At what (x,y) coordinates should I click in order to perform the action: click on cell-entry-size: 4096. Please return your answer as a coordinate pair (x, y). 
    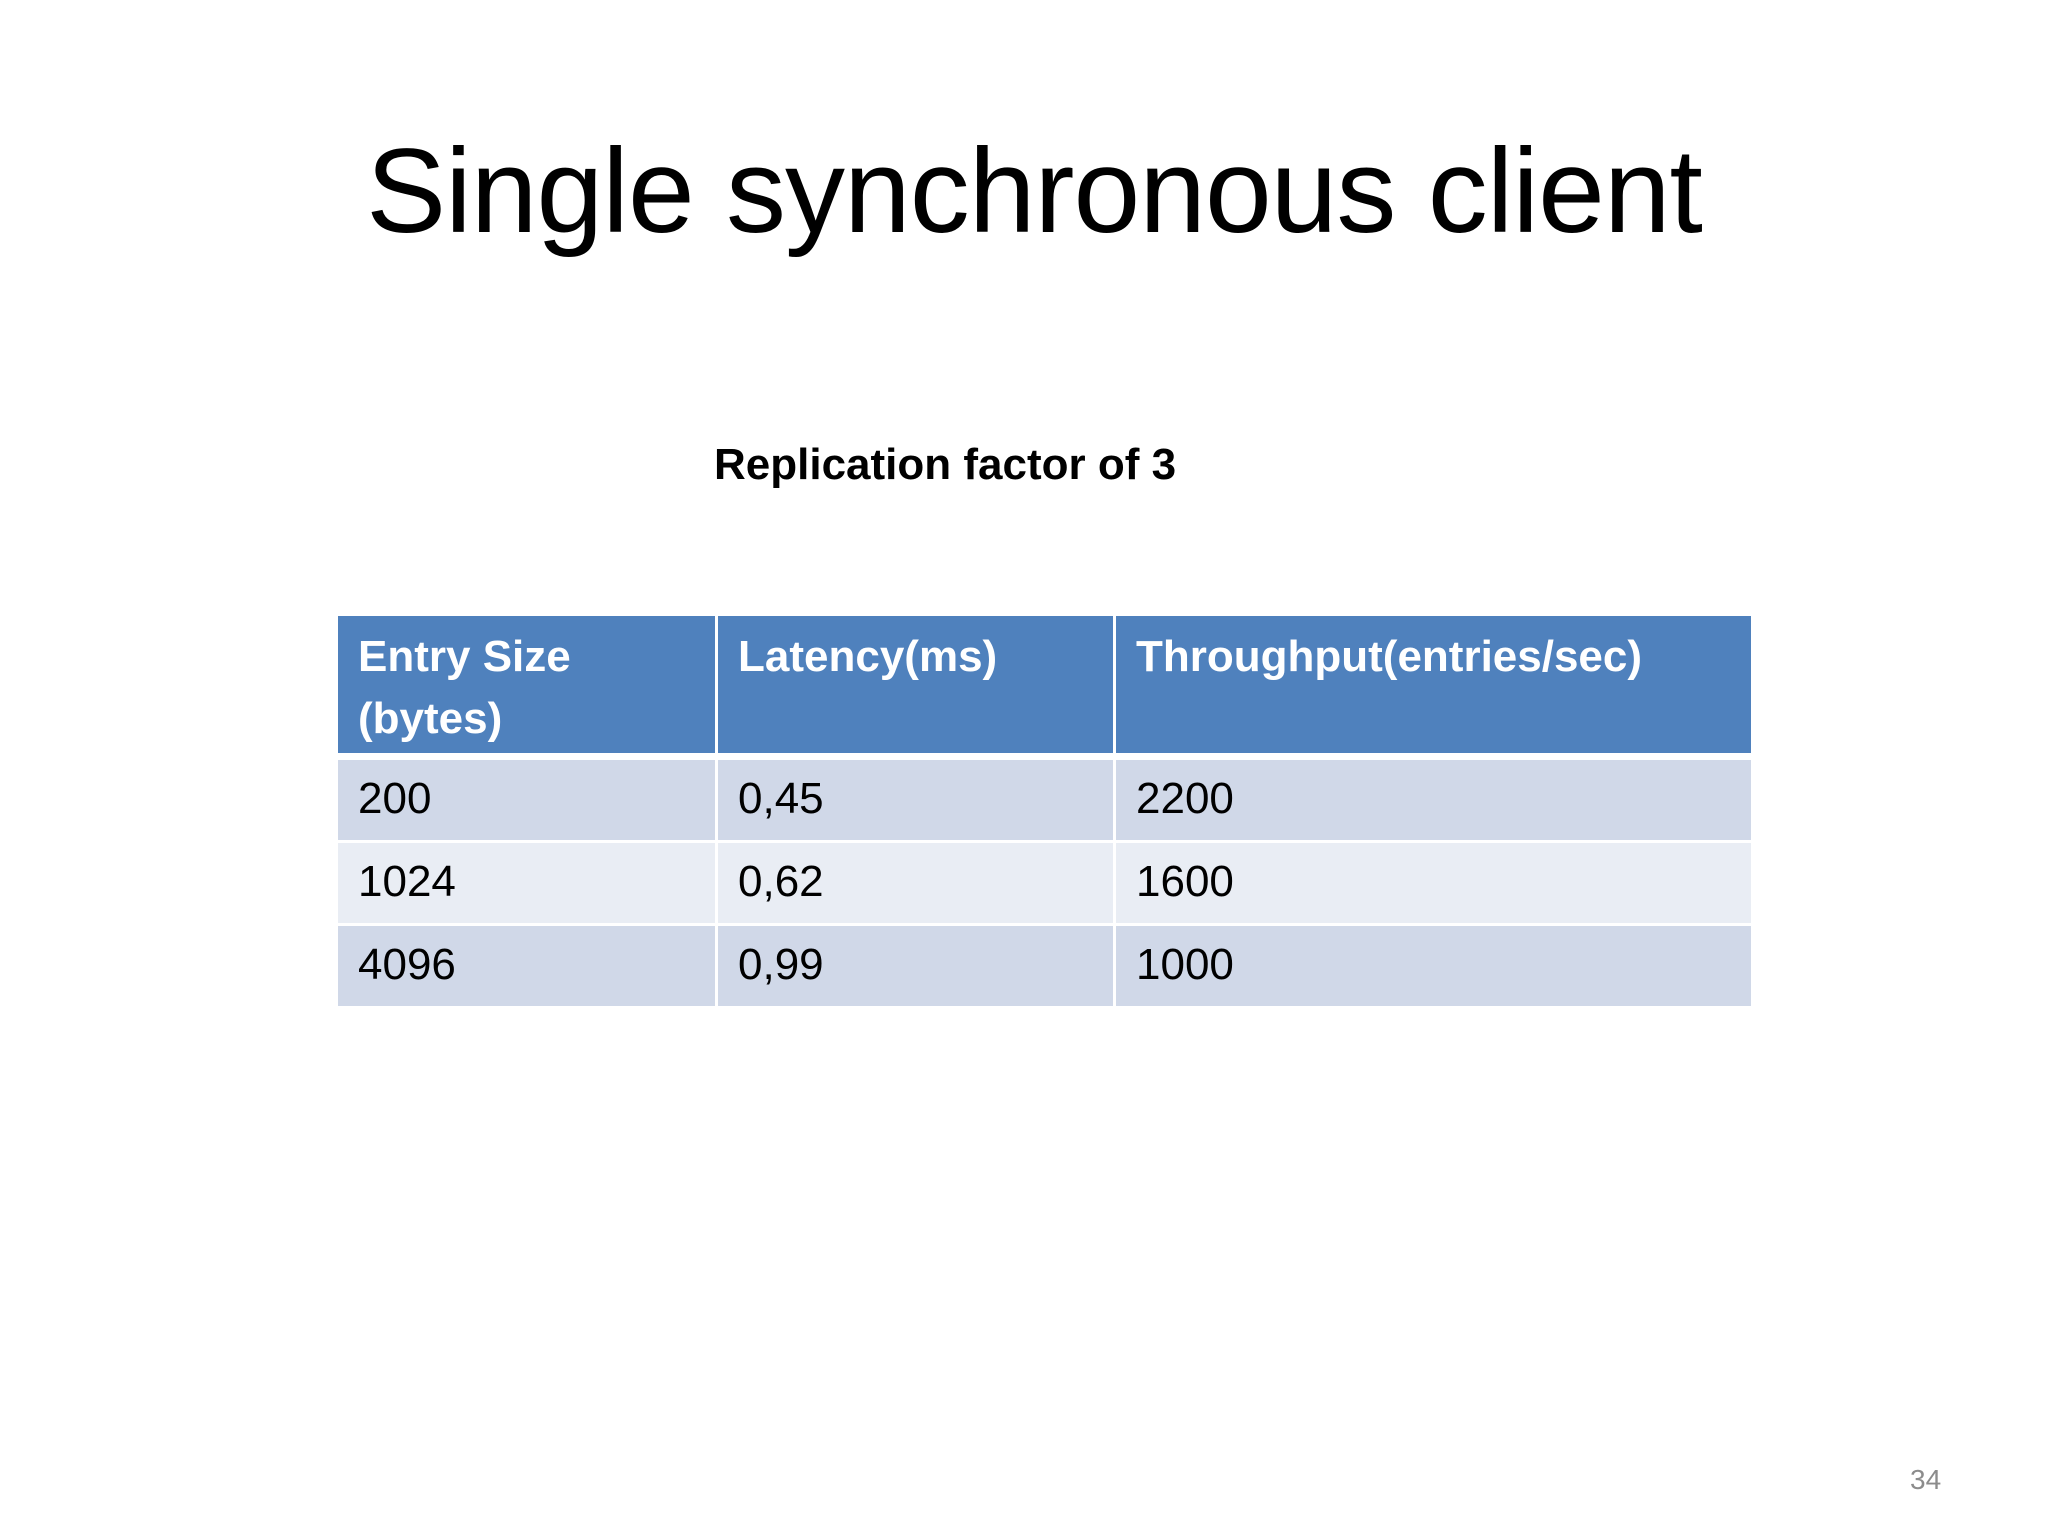
    Looking at the image, I should click on (526, 966).